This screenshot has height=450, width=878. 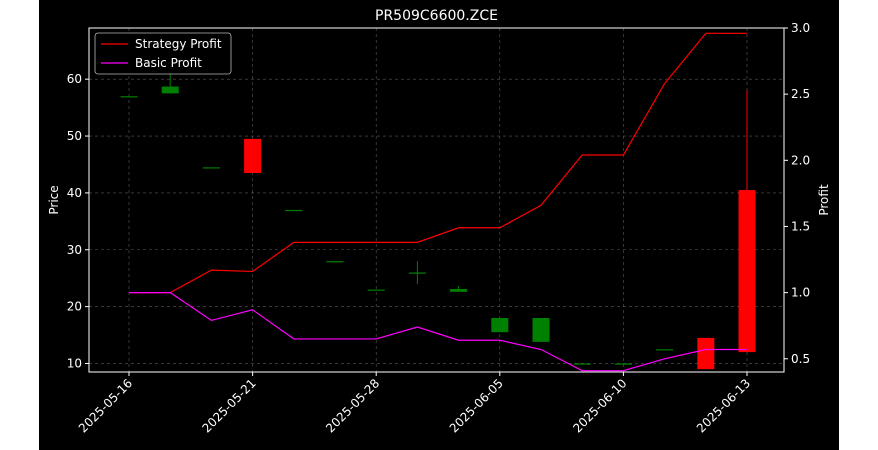 What do you see at coordinates (824, 200) in the screenshot?
I see `y-axis-title-right: Profit` at bounding box center [824, 200].